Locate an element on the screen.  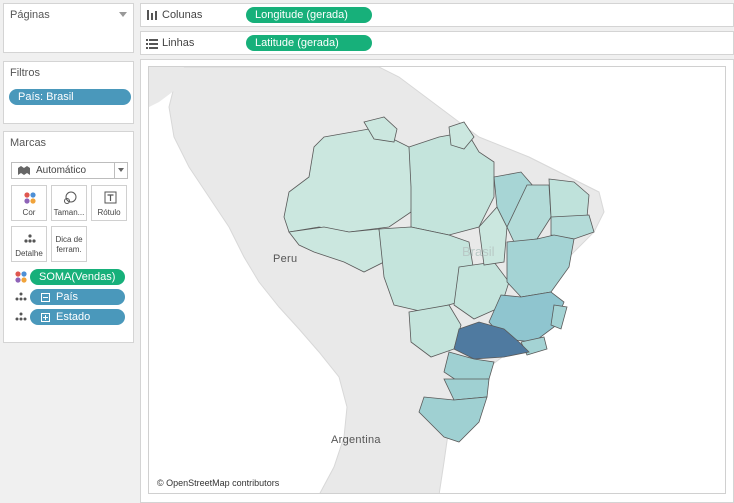
filter-pill-country: País: Brasil is located at coordinates (70, 97).